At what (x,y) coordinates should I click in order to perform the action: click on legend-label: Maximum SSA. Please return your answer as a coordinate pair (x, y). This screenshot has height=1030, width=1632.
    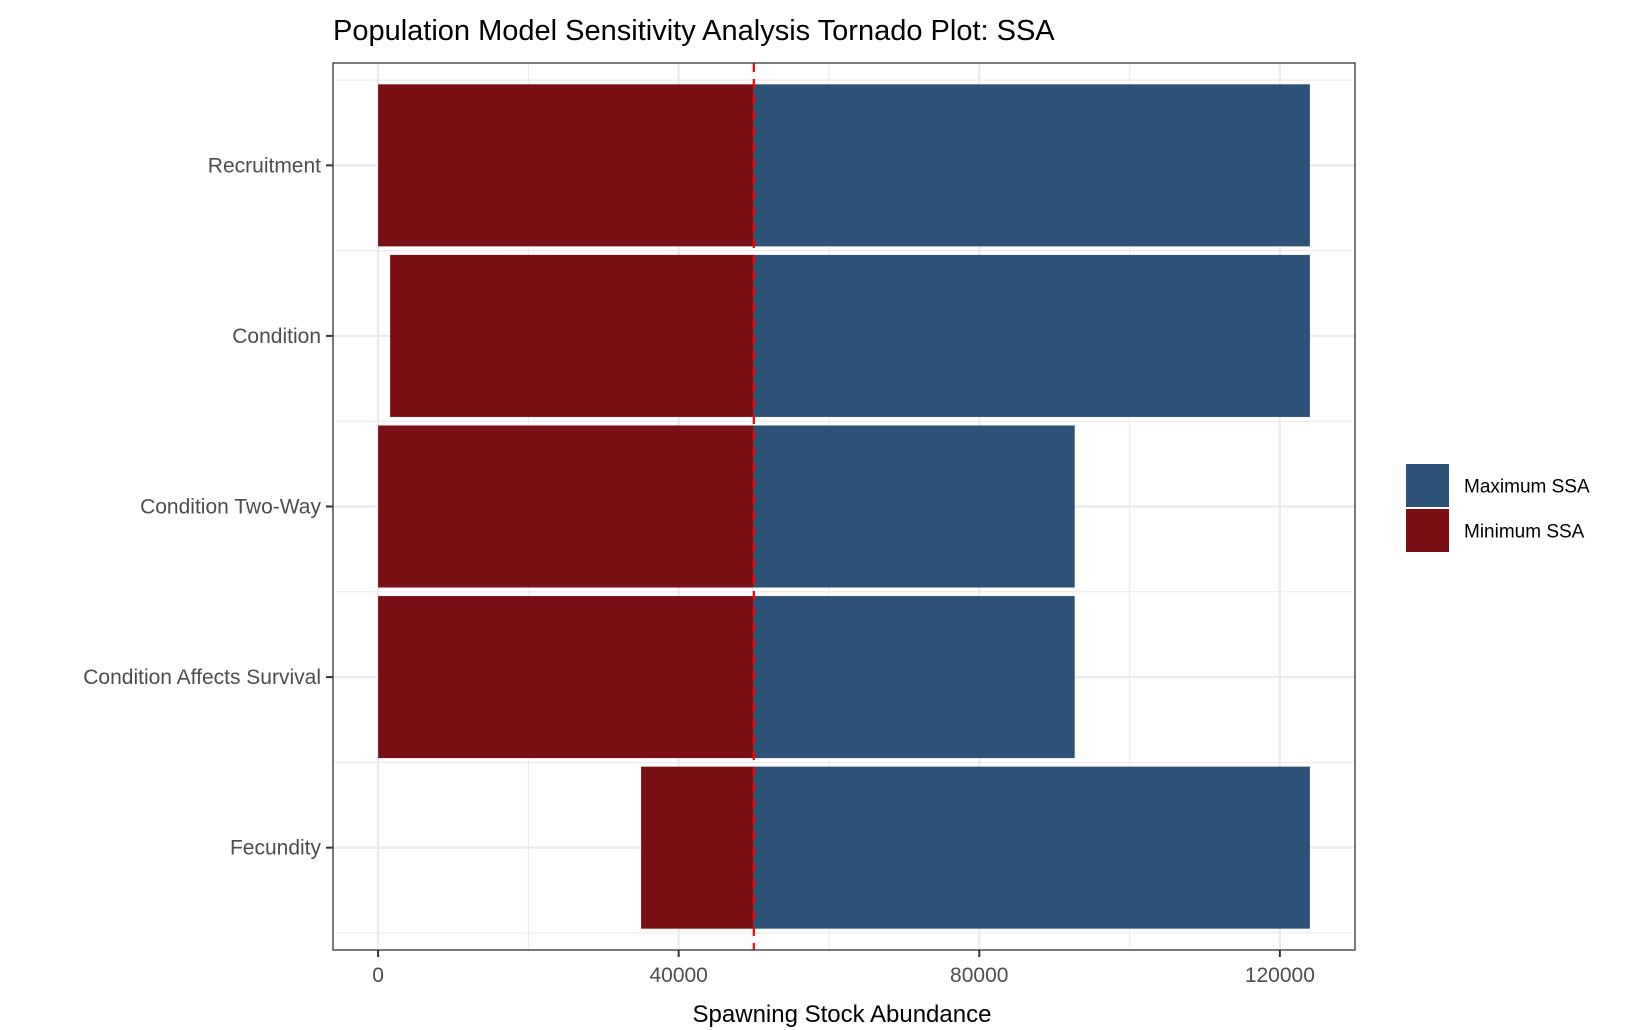
    Looking at the image, I should click on (1527, 487).